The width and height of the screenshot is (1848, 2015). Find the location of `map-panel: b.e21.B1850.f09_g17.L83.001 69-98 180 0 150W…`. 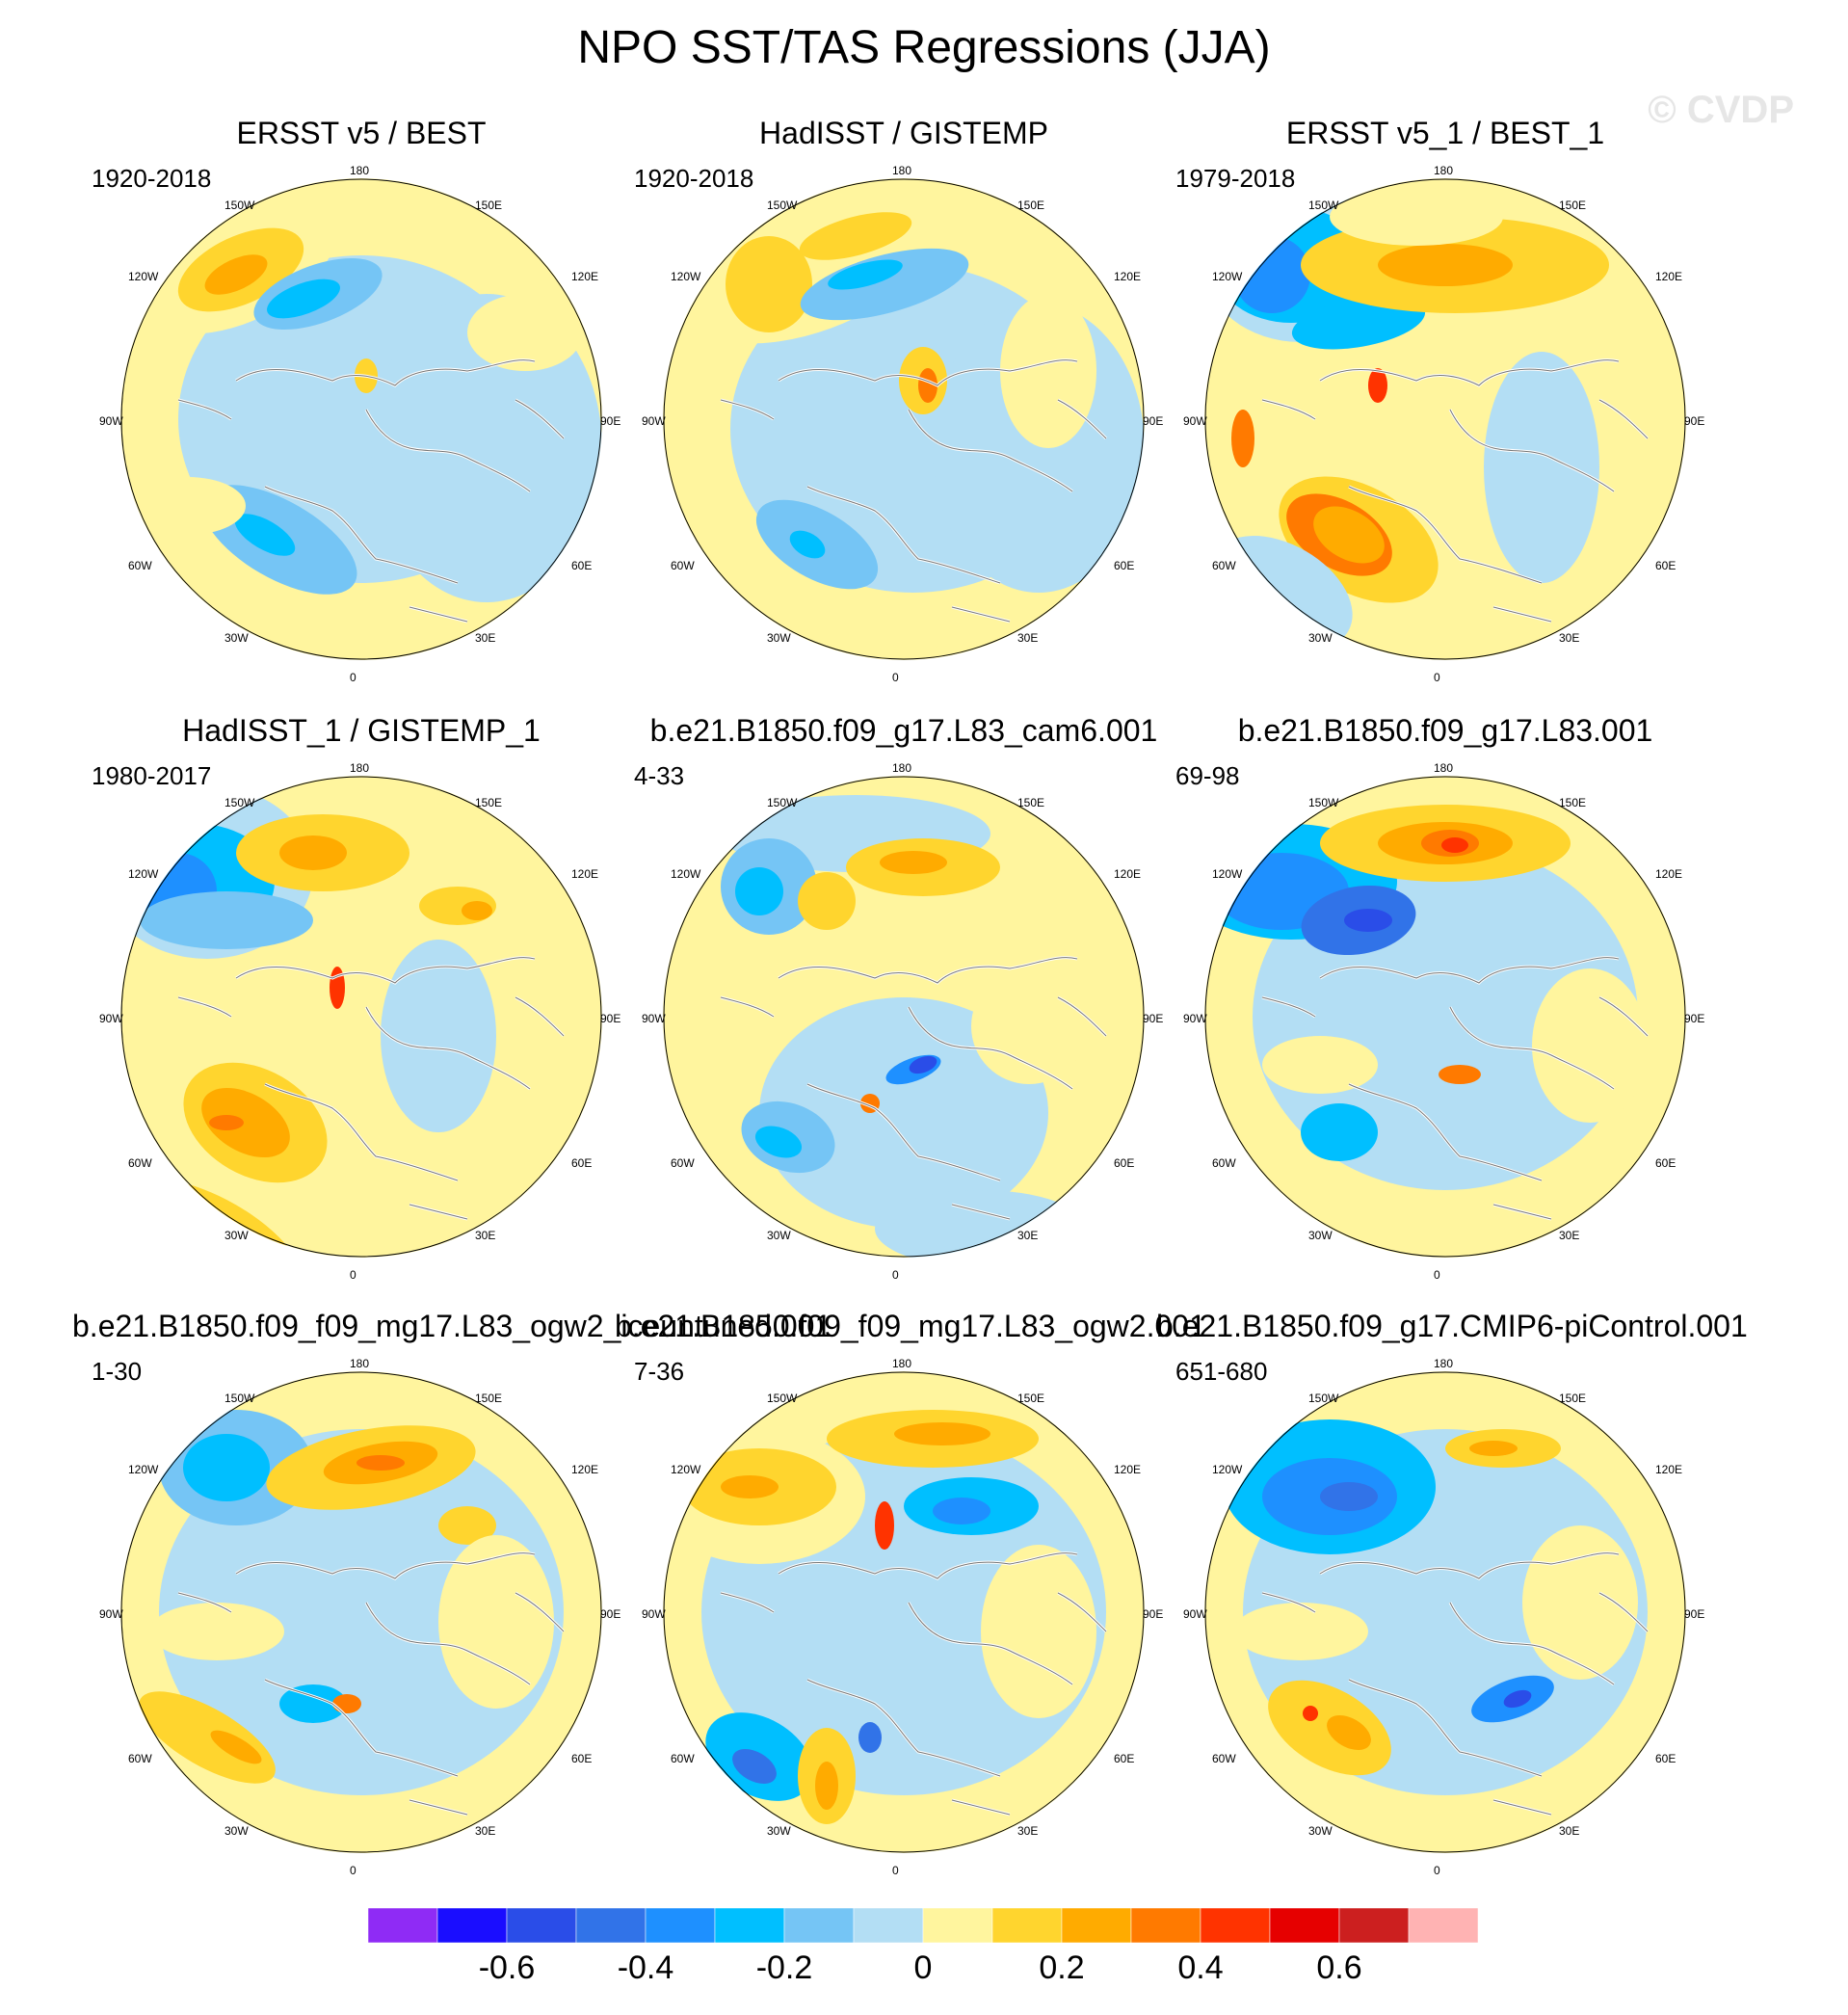

map-panel: b.e21.B1850.f09_g17.L83.001 69-98 180 0 150W… is located at coordinates (1445, 1012).